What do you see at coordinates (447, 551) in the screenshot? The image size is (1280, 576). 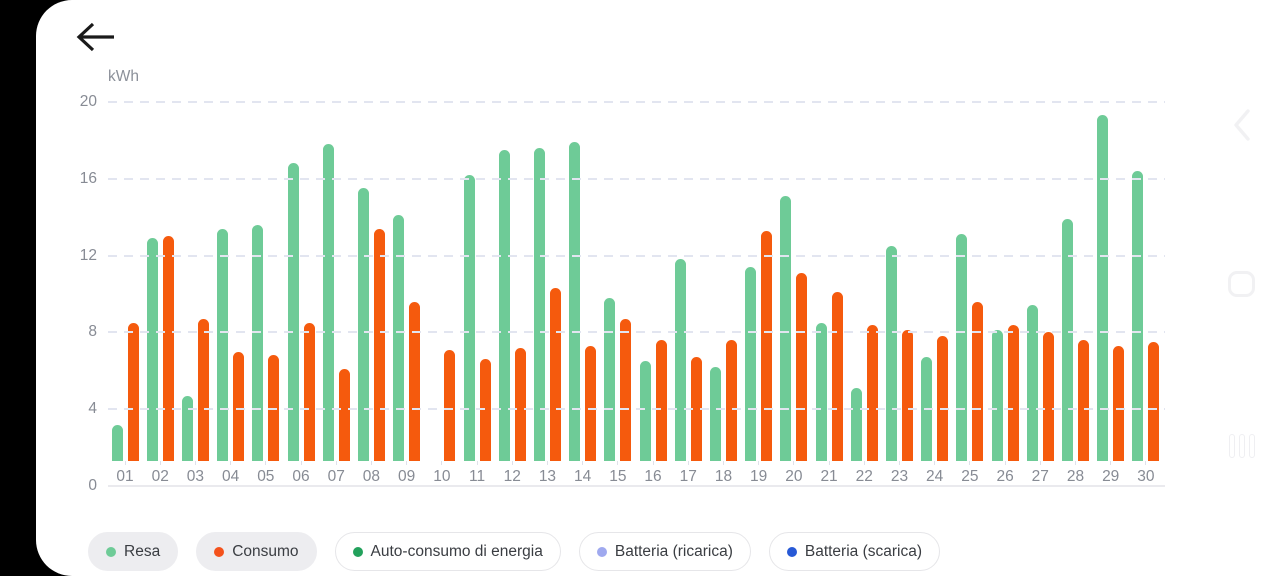 I see `legend-pill-auto-consumo-di-energia: Auto-consumo di energia` at bounding box center [447, 551].